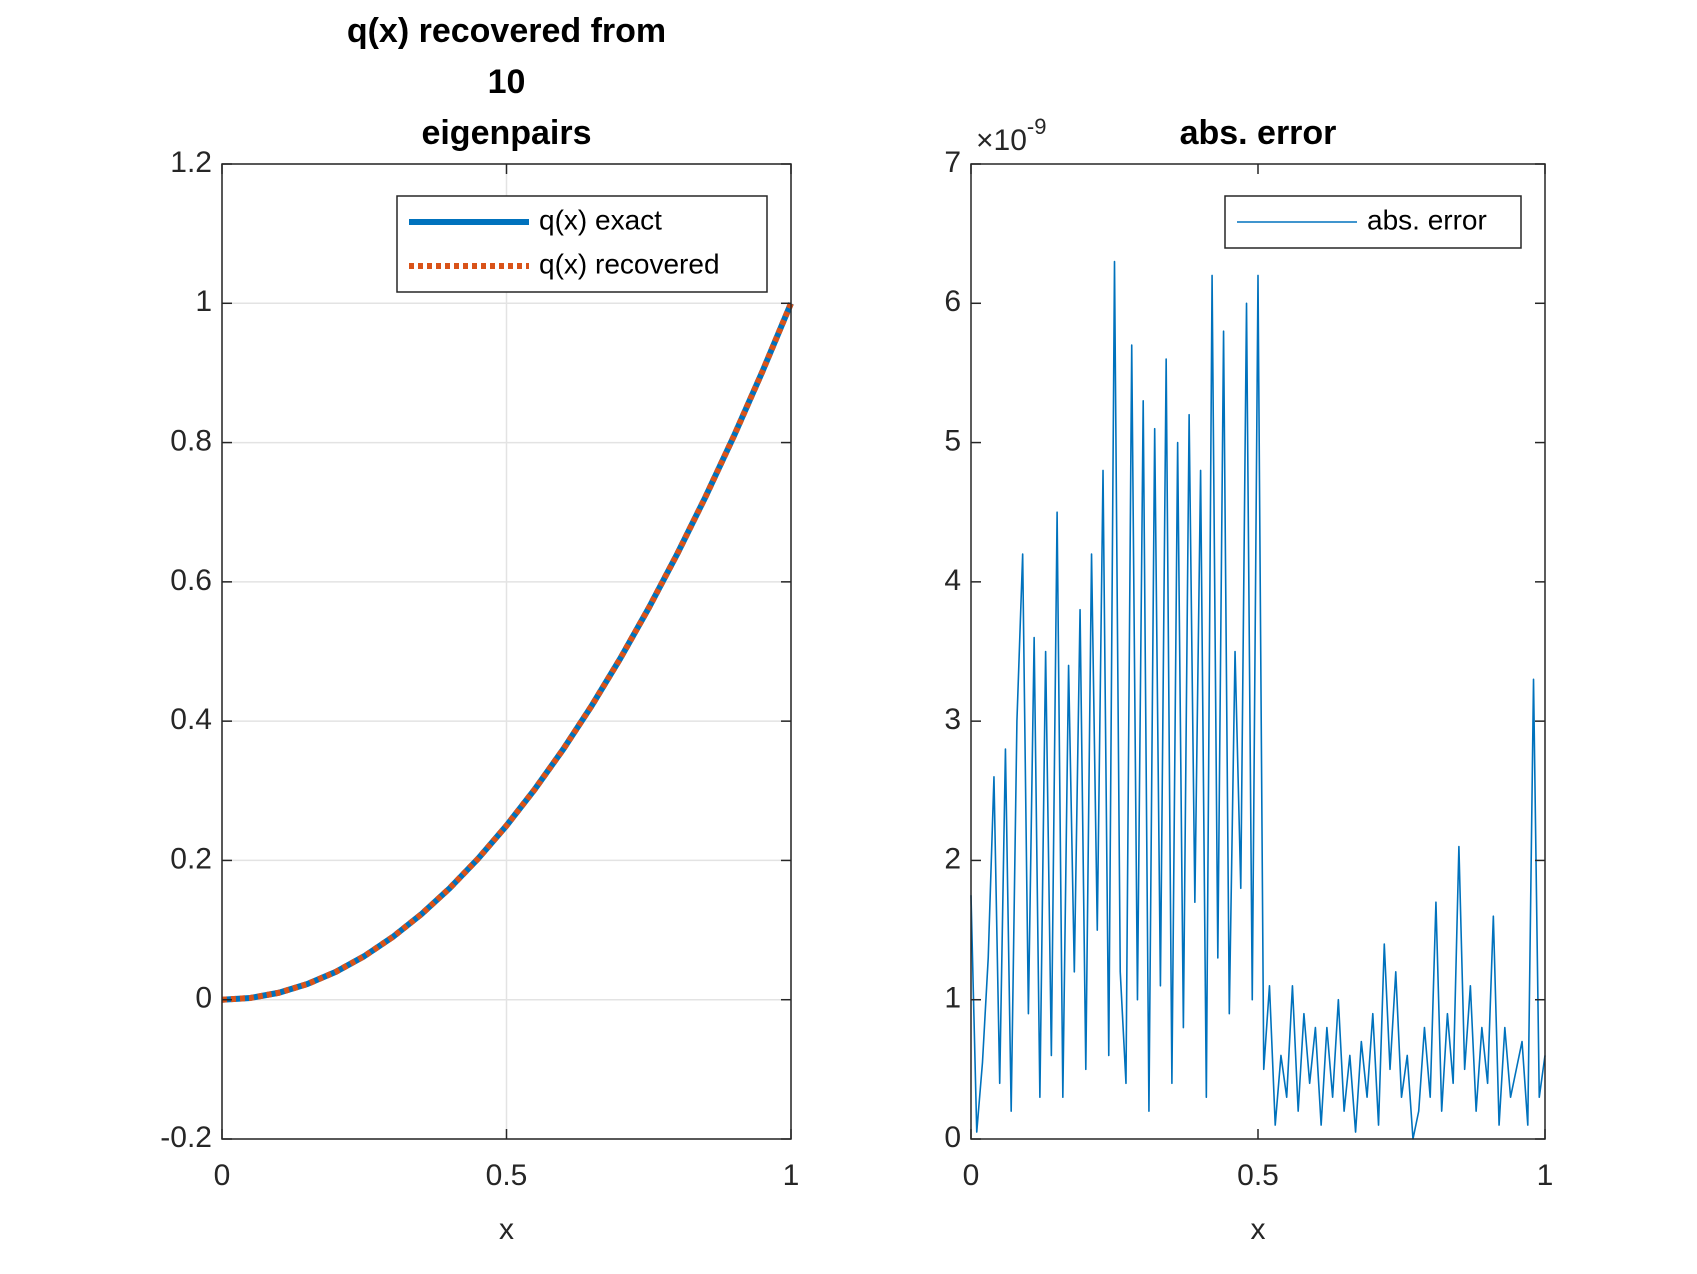 Image resolution: width=1697 pixels, height=1274 pixels. I want to click on y-tick-label: 0.2, so click(191, 858).